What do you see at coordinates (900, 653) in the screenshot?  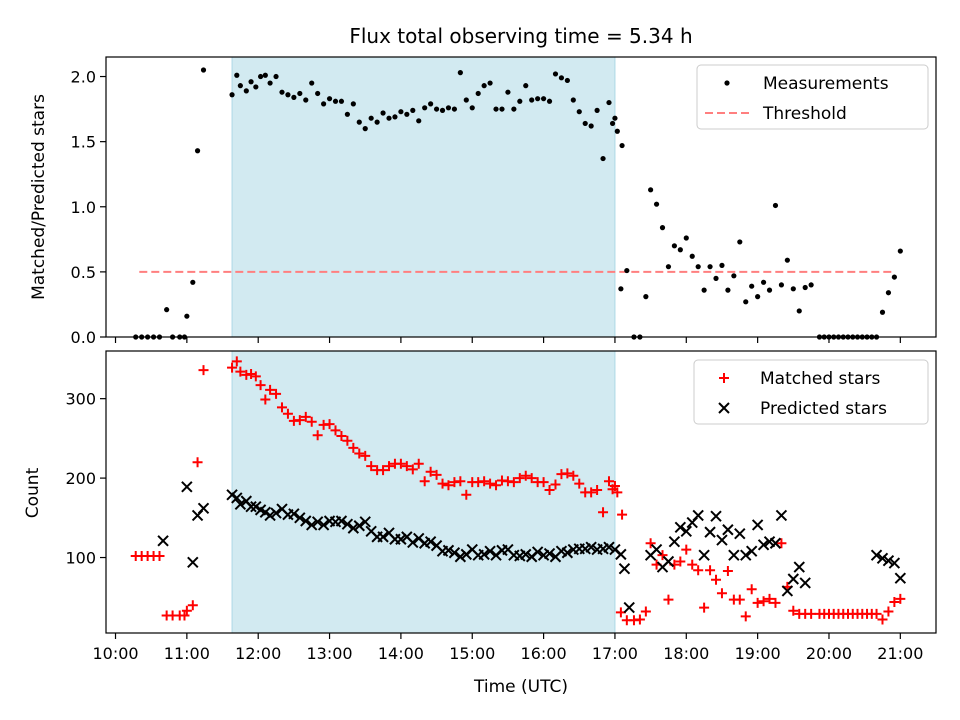 I see `x-tick-label: 21:00` at bounding box center [900, 653].